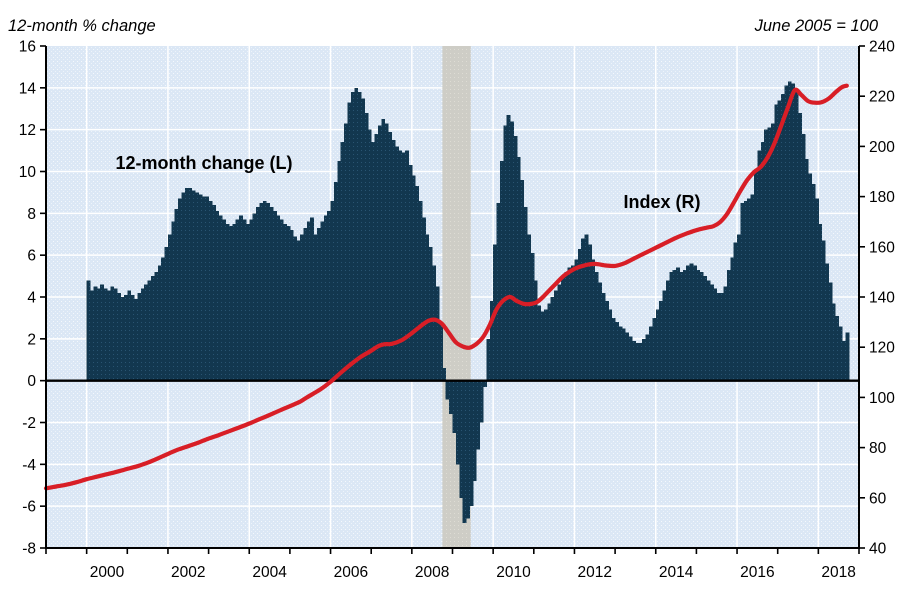 This screenshot has height=598, width=905. I want to click on x-axis-year-label: 2002, so click(188, 572).